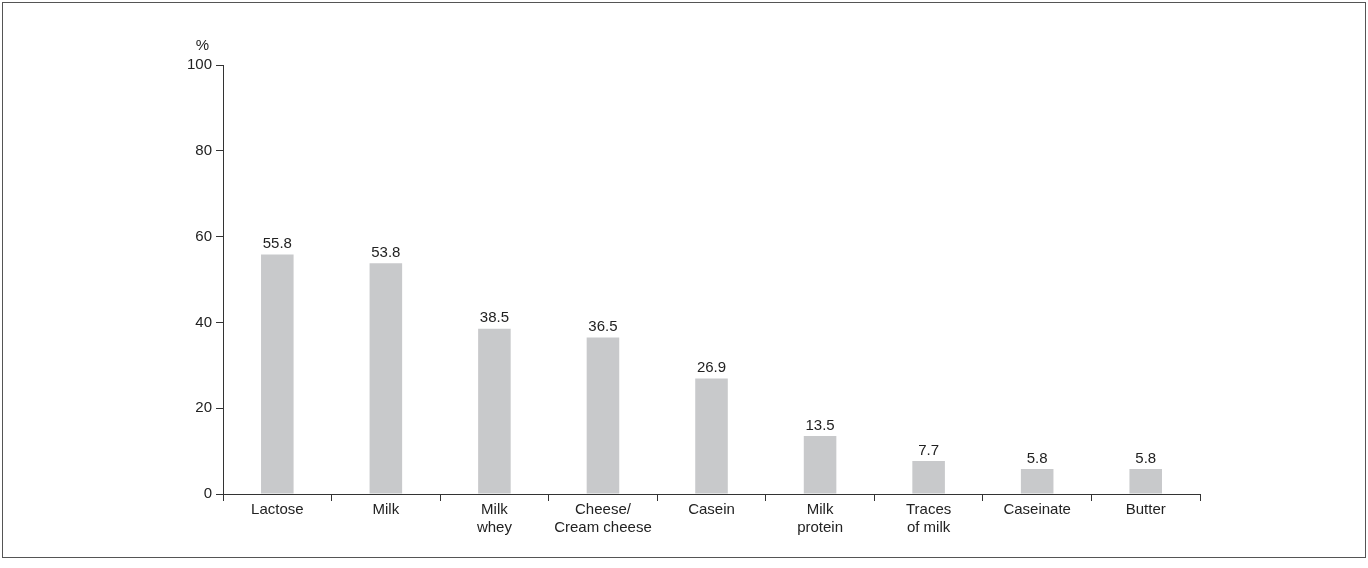 The height and width of the screenshot is (568, 1368). What do you see at coordinates (711, 367) in the screenshot?
I see `data-label: 26.9` at bounding box center [711, 367].